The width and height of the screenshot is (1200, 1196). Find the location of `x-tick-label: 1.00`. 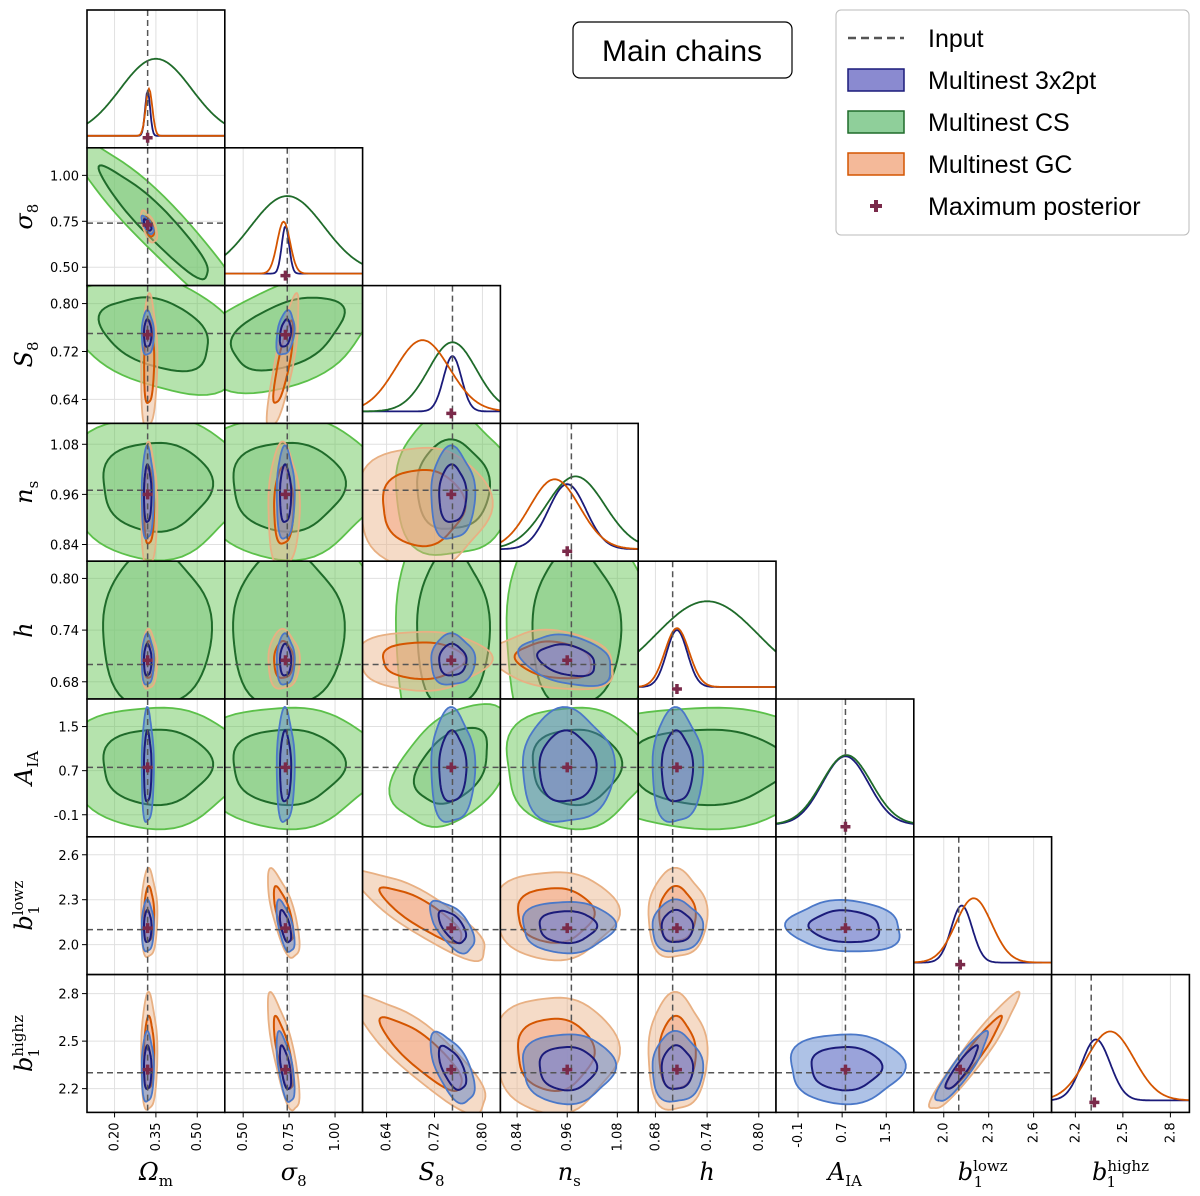

x-tick-label: 1.00 is located at coordinates (335, 1136).